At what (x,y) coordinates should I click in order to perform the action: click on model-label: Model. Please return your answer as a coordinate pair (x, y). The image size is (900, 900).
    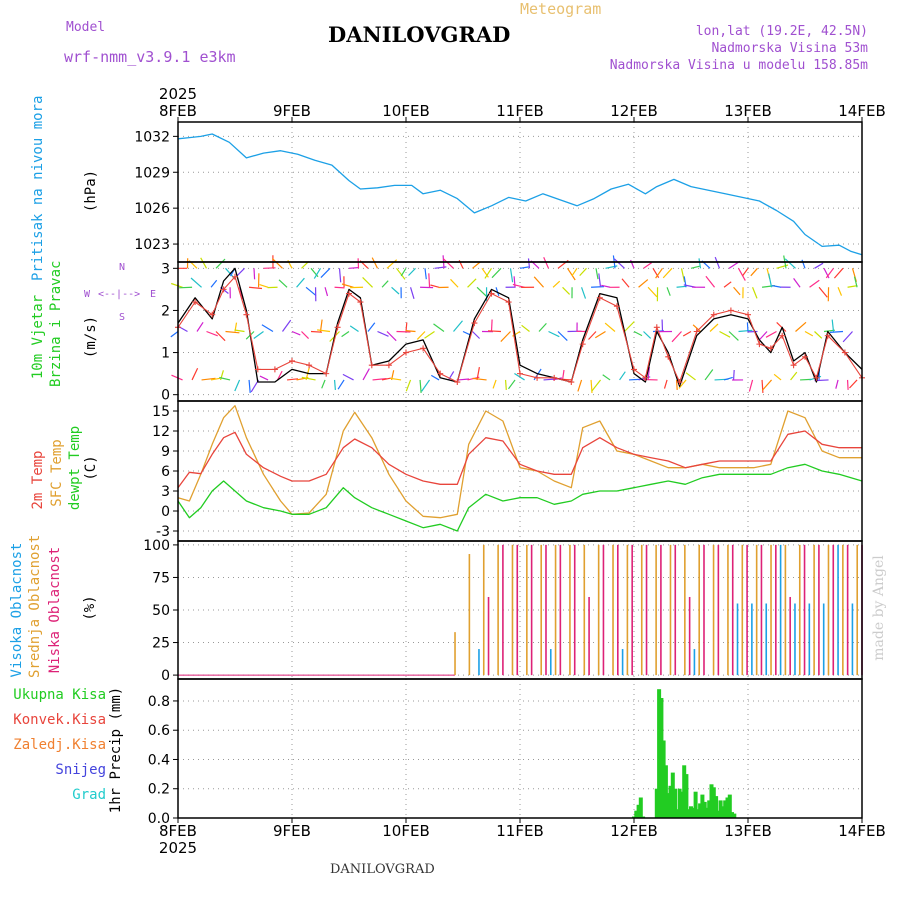
    Looking at the image, I should click on (86, 27).